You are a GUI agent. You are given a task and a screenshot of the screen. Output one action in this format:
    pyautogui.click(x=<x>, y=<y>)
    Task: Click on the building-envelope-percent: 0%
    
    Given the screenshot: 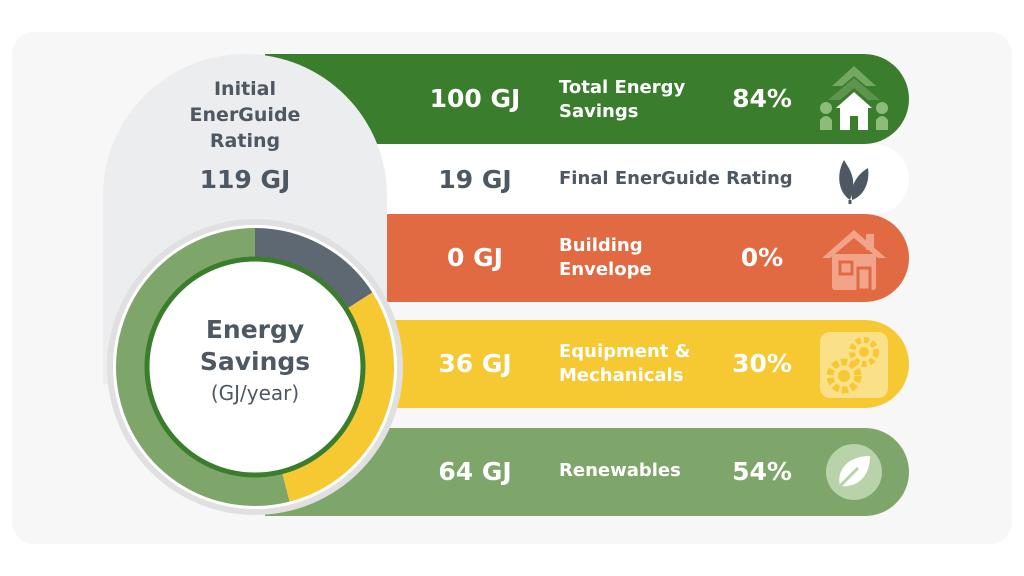 What is the action you would take?
    pyautogui.click(x=762, y=257)
    